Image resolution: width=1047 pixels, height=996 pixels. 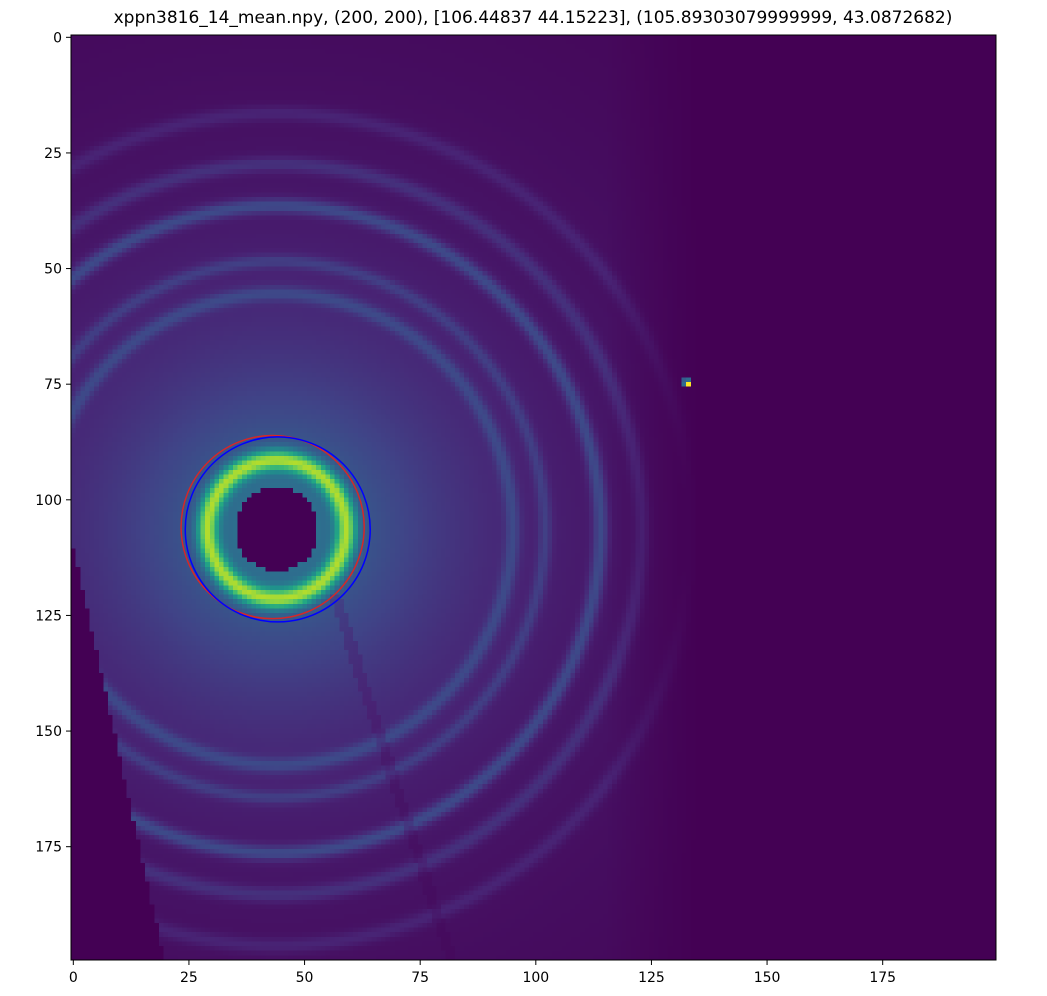 What do you see at coordinates (272, 527) in the screenshot?
I see `fitted-circle-fit-red` at bounding box center [272, 527].